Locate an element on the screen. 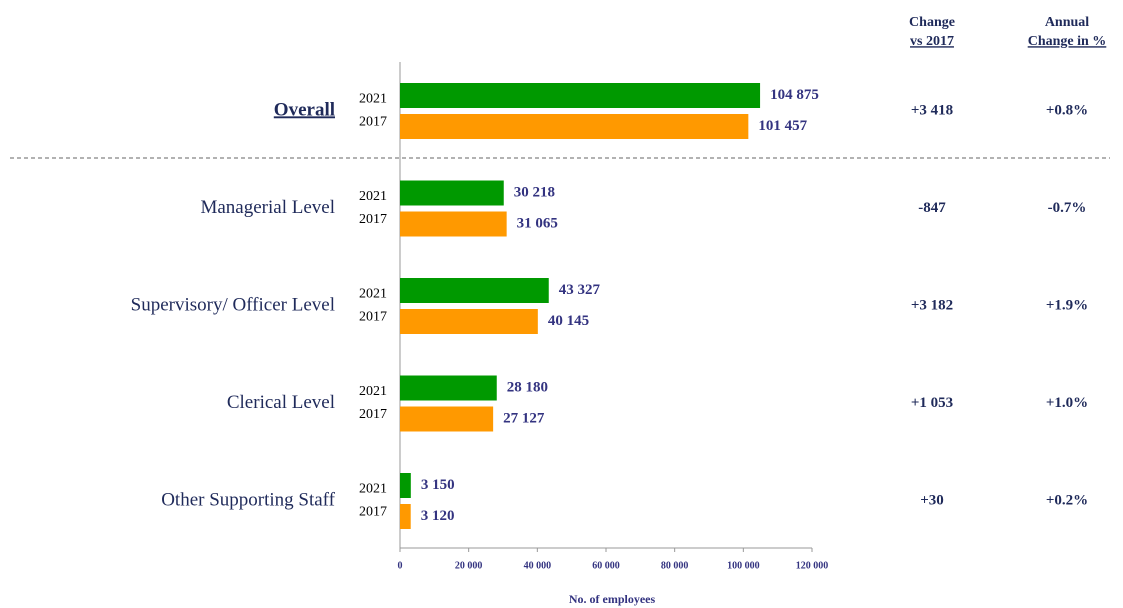 This screenshot has height=608, width=1123. x-tick-label: 60 000 is located at coordinates (606, 565).